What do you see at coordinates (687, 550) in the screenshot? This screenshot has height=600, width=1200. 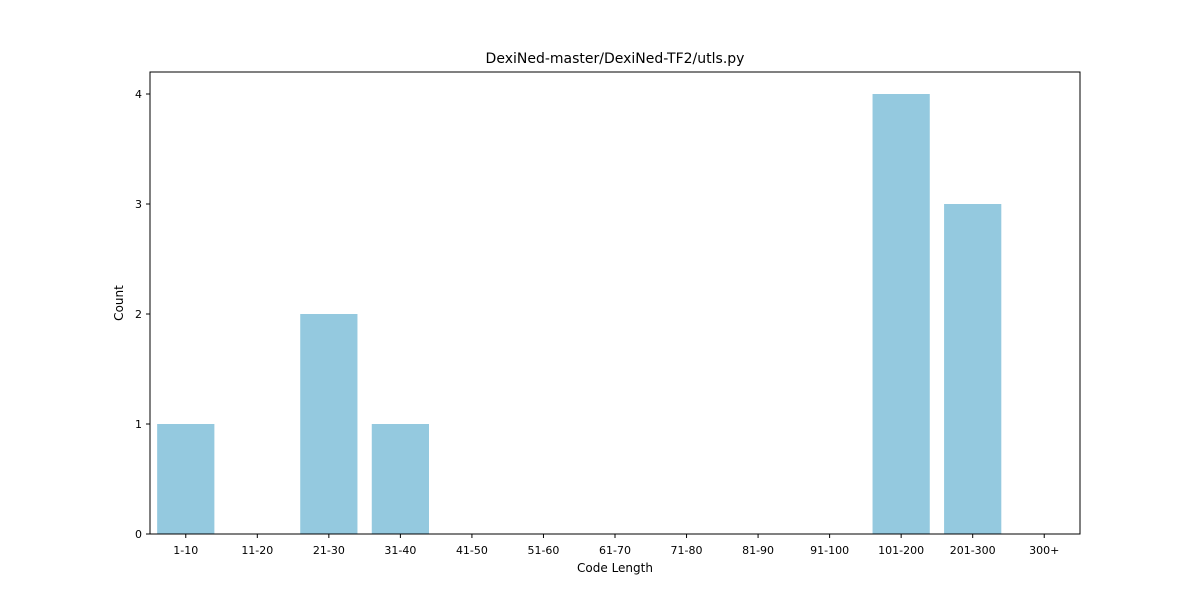 I see `x-tick-label: 71-80` at bounding box center [687, 550].